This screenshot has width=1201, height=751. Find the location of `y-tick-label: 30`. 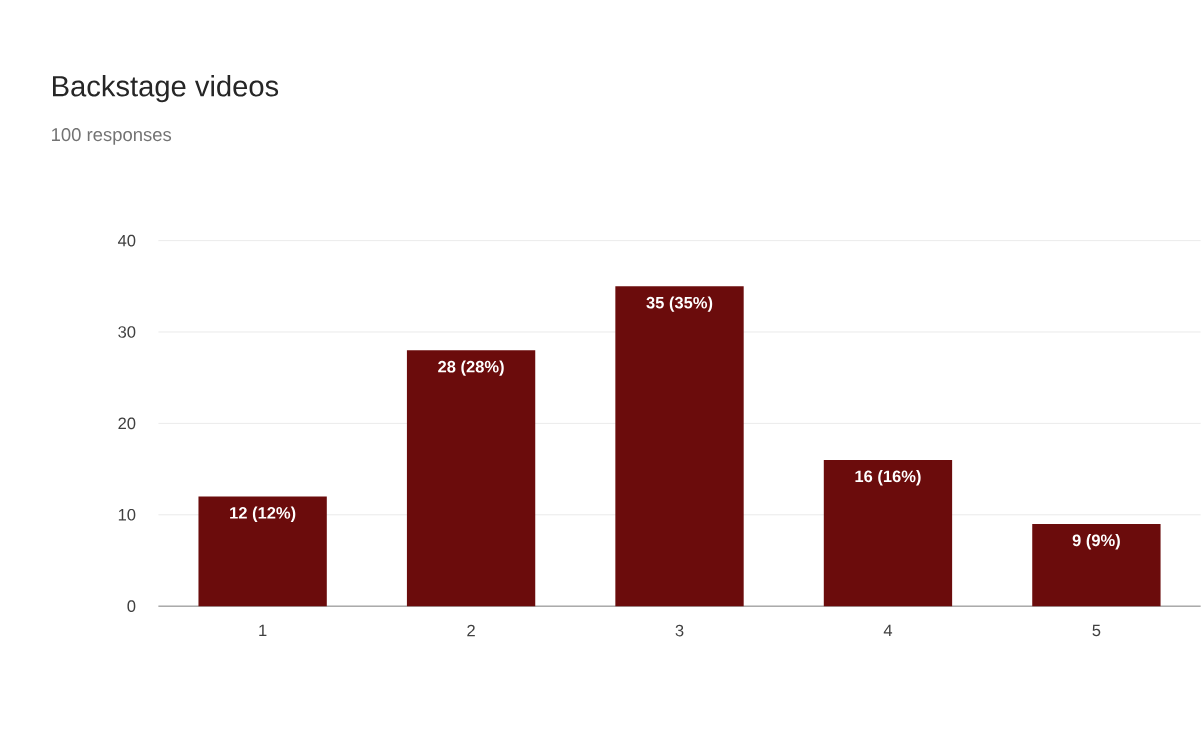

y-tick-label: 30 is located at coordinates (127, 332).